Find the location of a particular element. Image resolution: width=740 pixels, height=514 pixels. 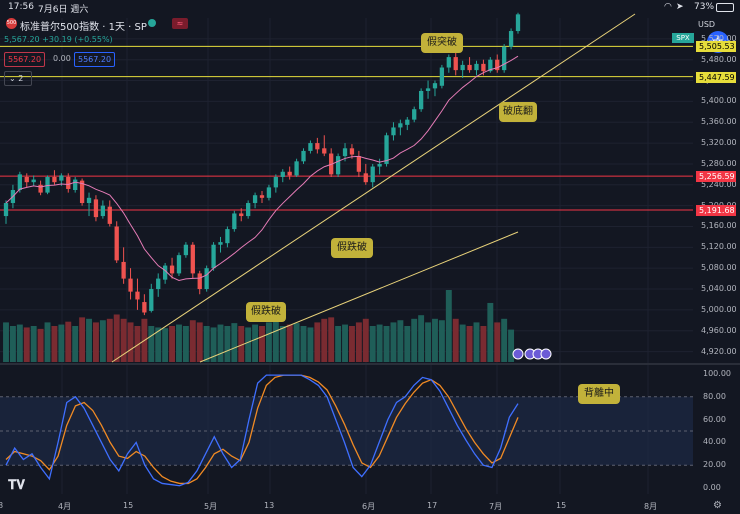

annotation-divergence: 背離中 is located at coordinates (599, 394).